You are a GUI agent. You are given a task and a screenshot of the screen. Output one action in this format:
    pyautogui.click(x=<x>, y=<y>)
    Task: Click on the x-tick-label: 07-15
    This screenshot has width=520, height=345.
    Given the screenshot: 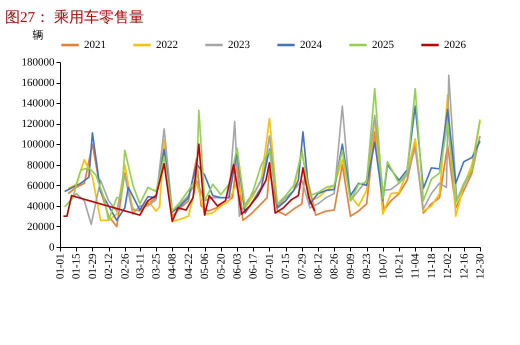 What is the action you would take?
    pyautogui.click(x=286, y=266)
    